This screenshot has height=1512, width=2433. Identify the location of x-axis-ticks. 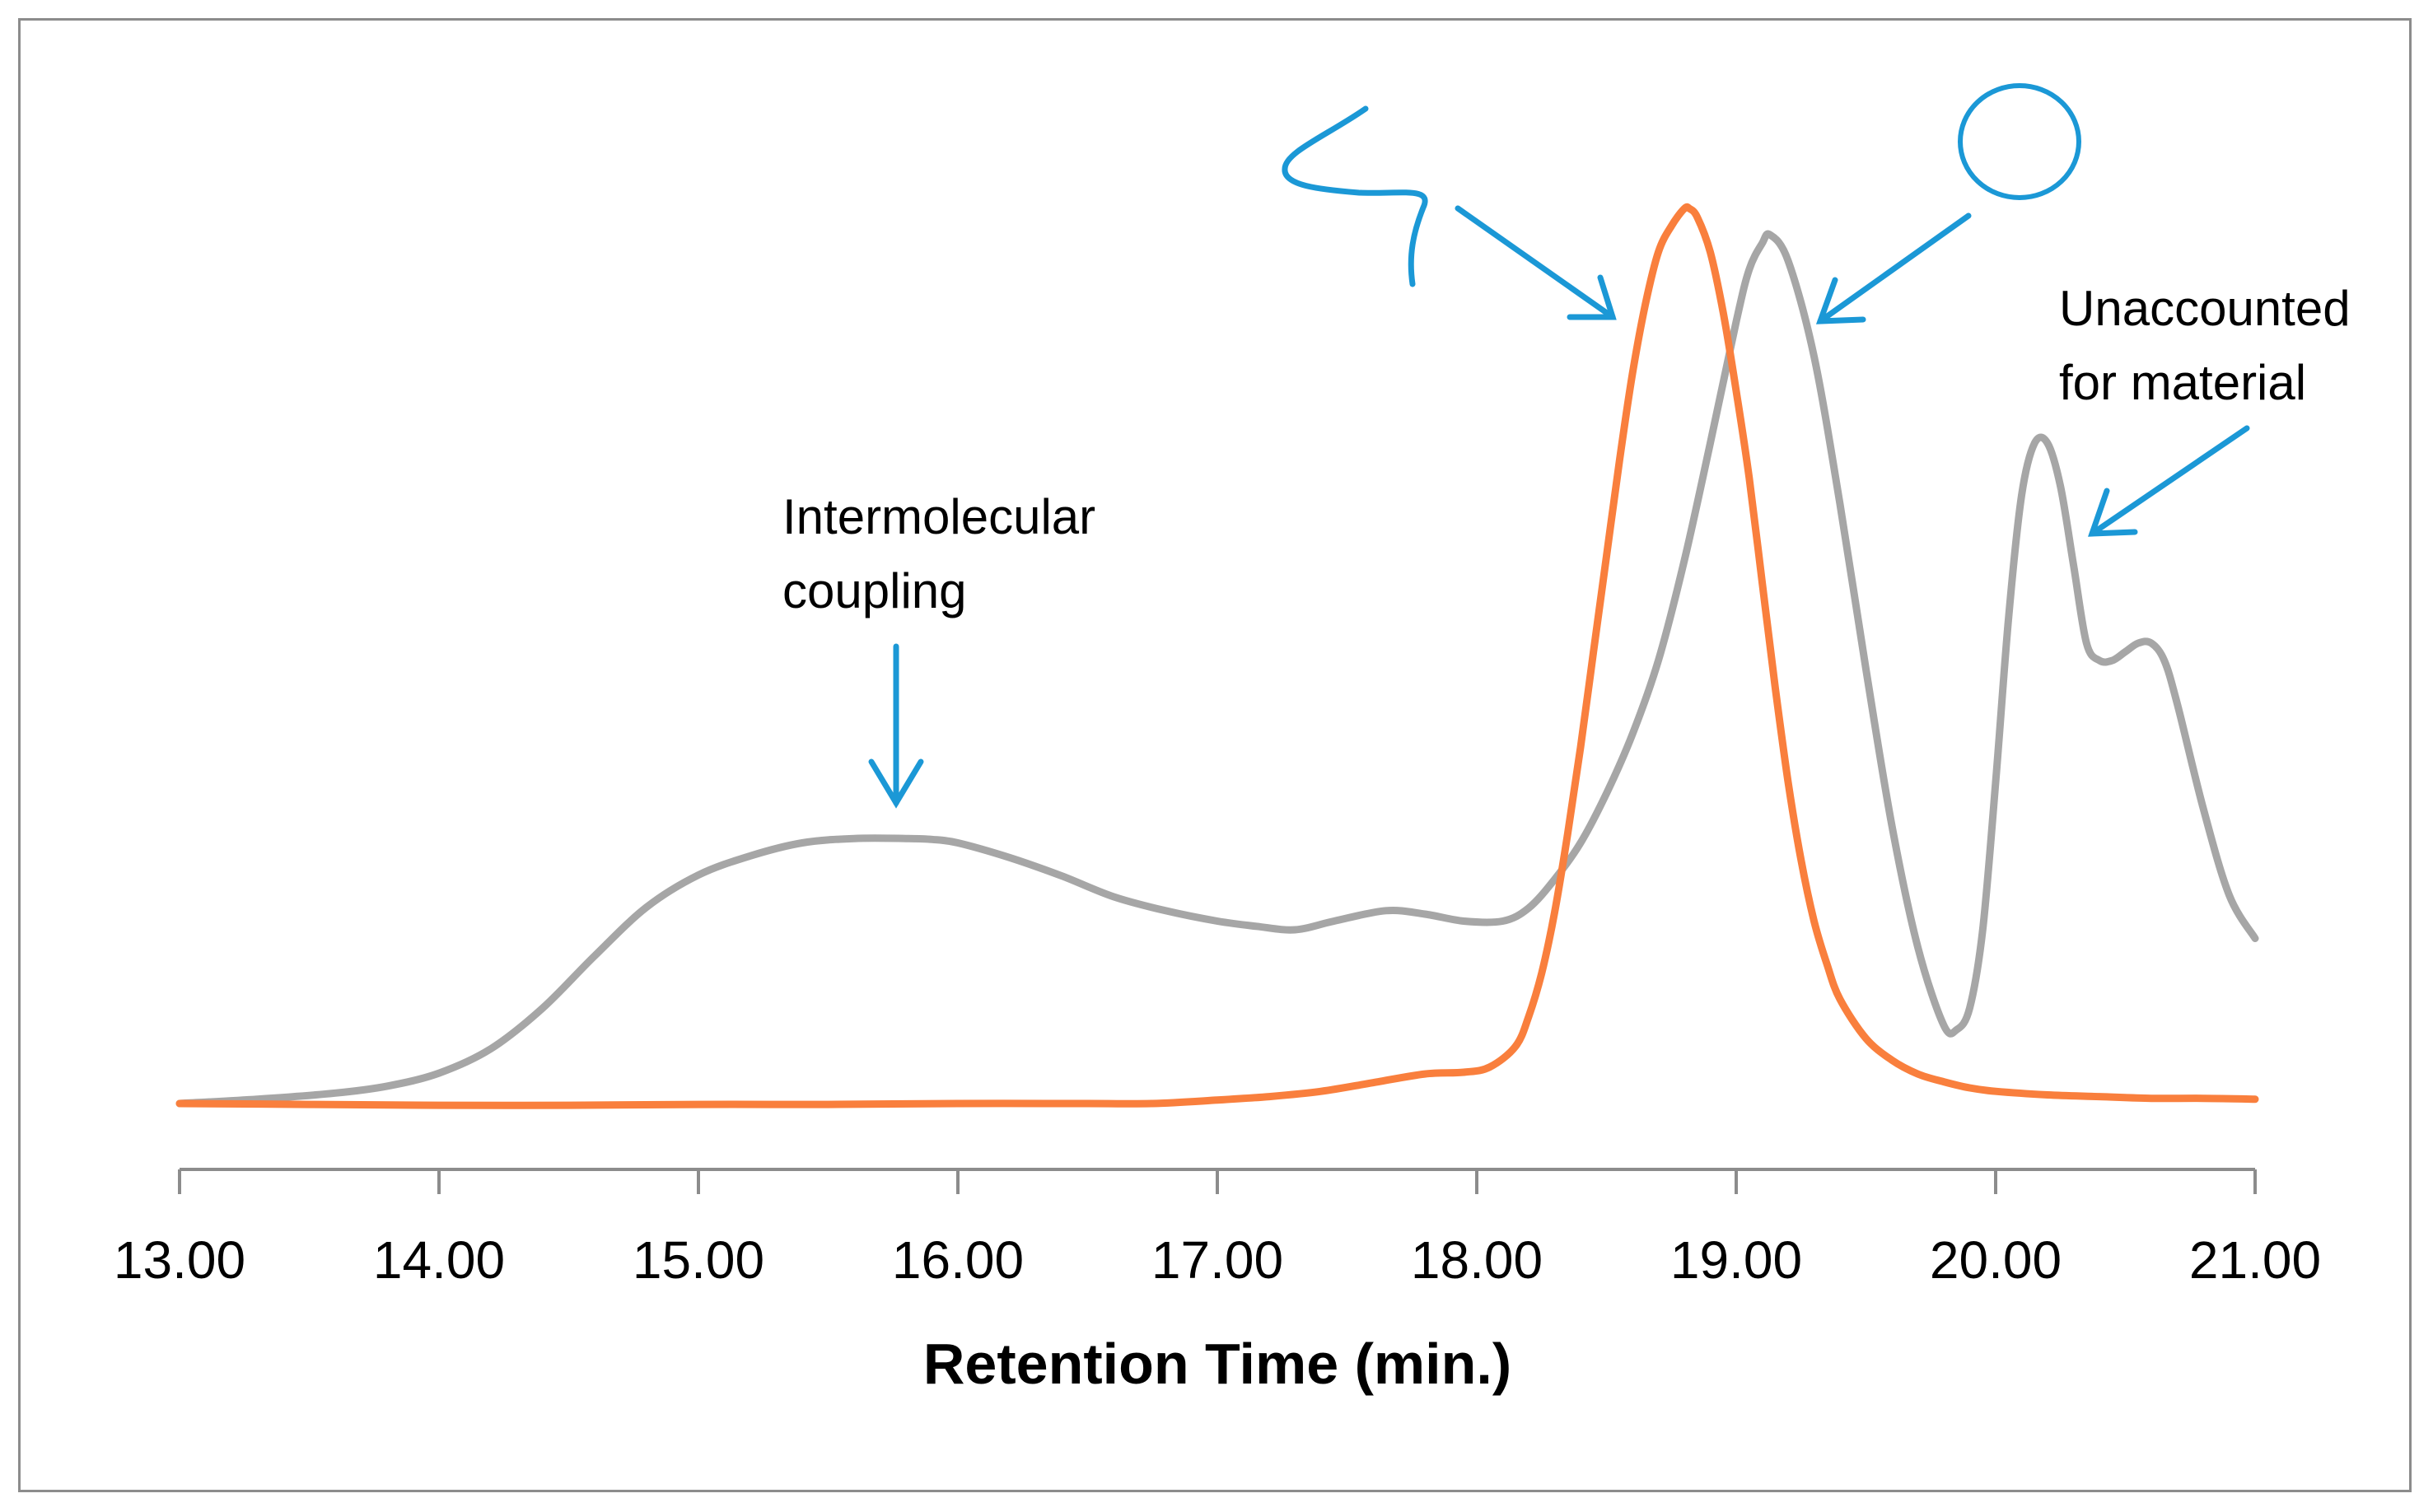
(1218, 1181).